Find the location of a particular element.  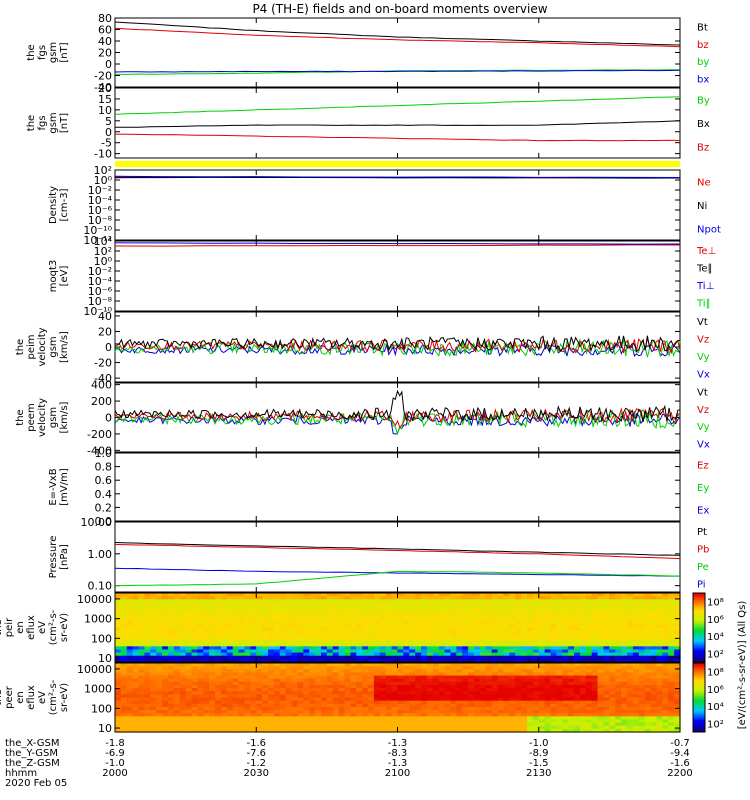

colorbar-segment is located at coordinates (699, 635).